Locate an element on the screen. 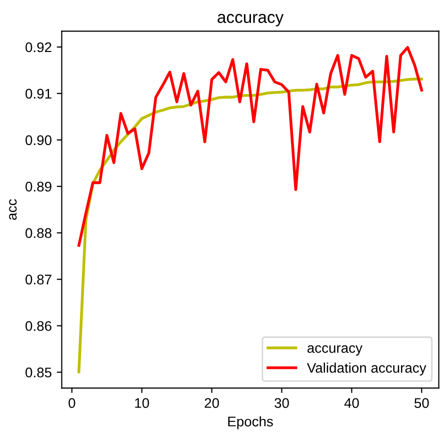 The image size is (441, 446). x-tick-label: 0 is located at coordinates (72, 403).